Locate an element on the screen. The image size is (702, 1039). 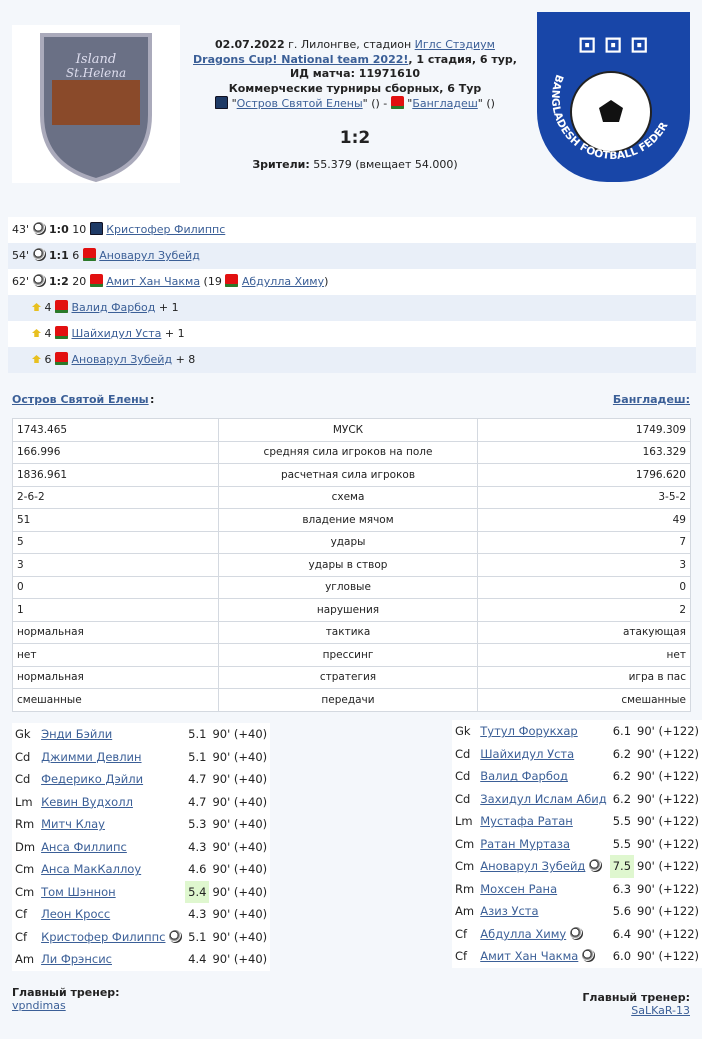
player-number: 20 is located at coordinates (79, 281).